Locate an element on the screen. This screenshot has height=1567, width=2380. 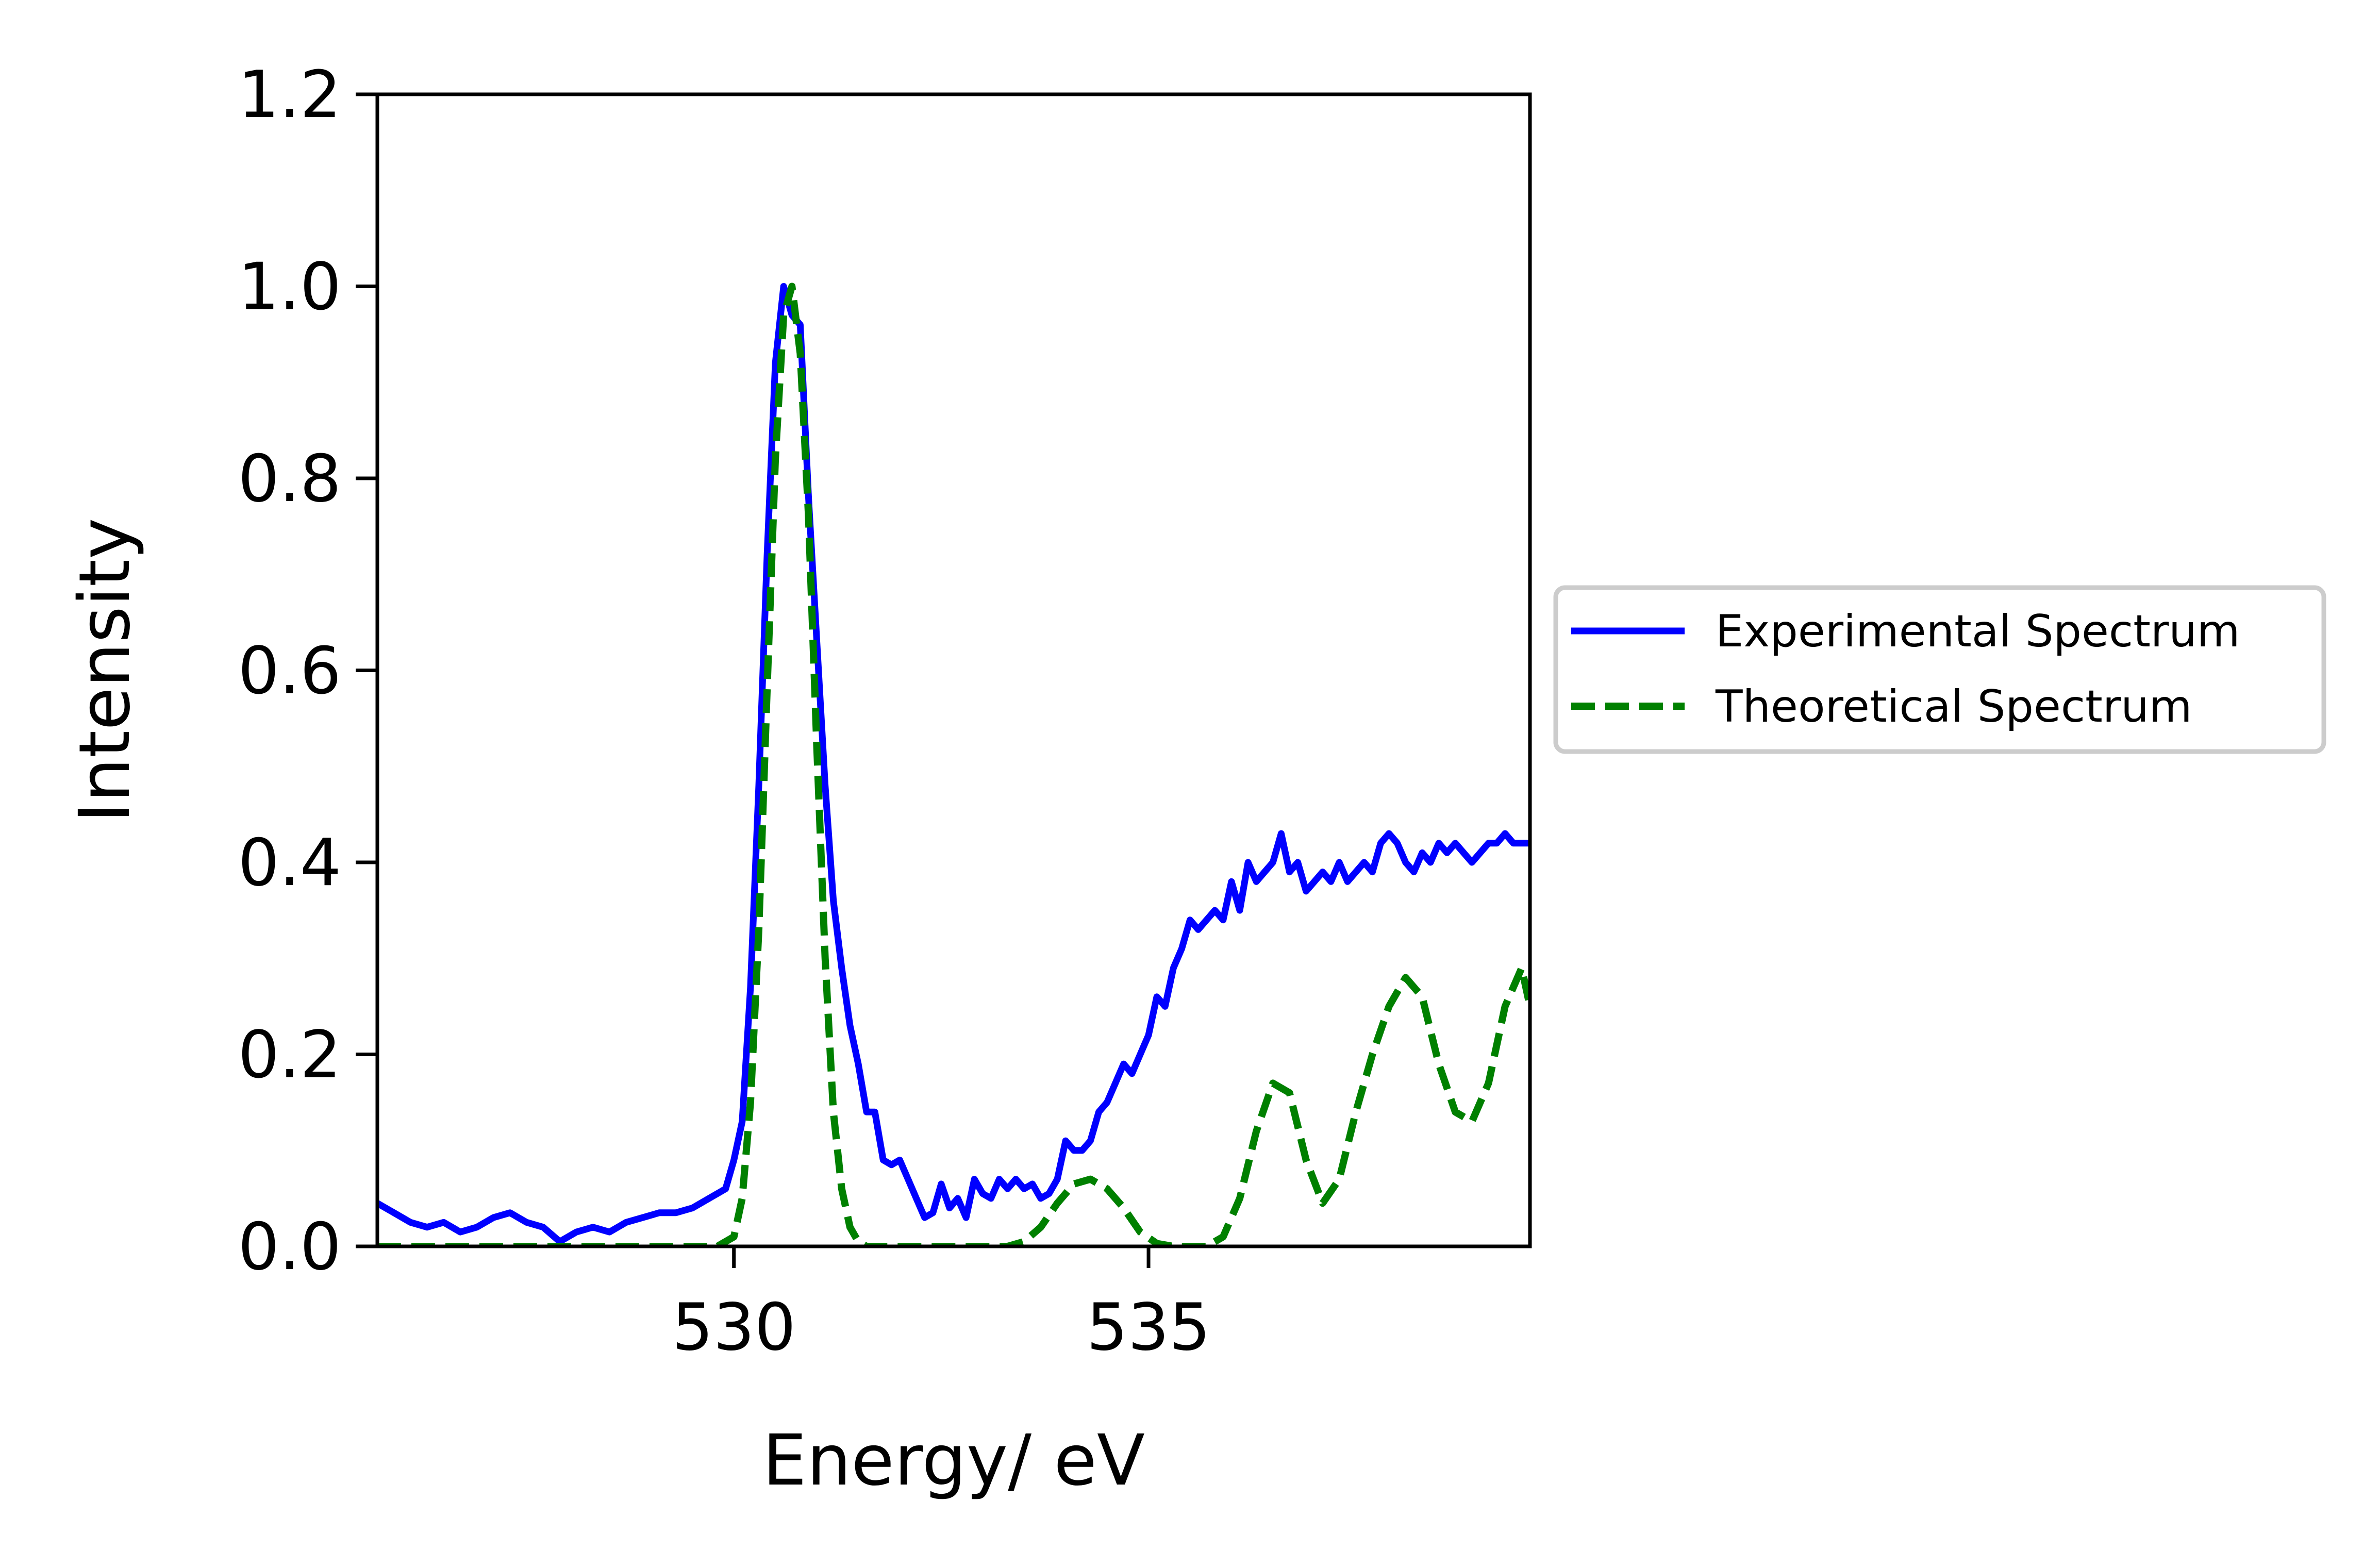
legend-label: Experimental Spectrum is located at coordinates (1978, 631).